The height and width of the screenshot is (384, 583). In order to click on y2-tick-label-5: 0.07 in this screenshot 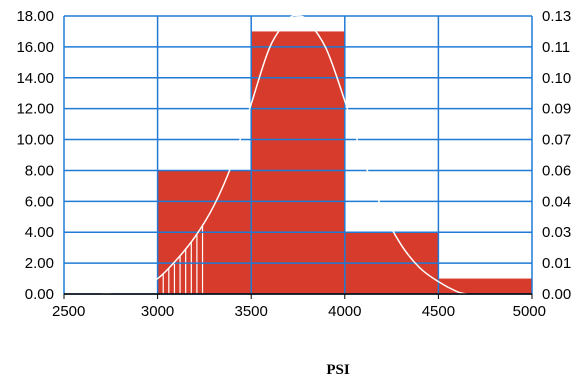, I will do `click(556, 140)`.